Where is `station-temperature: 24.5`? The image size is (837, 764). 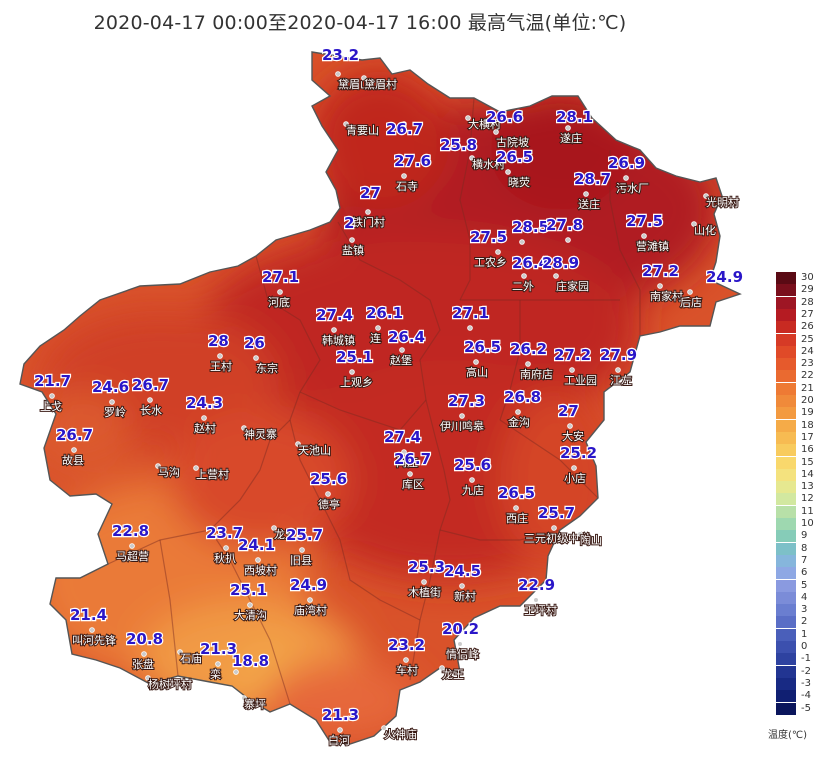
station-temperature: 24.5 is located at coordinates (462, 571).